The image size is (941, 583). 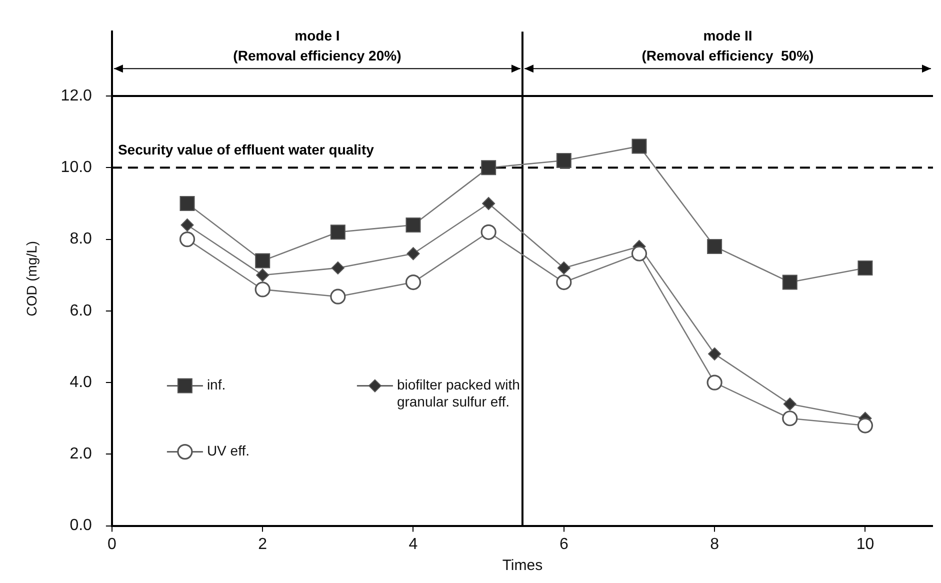 What do you see at coordinates (76, 95) in the screenshot?
I see `y-tick-label: 12.0` at bounding box center [76, 95].